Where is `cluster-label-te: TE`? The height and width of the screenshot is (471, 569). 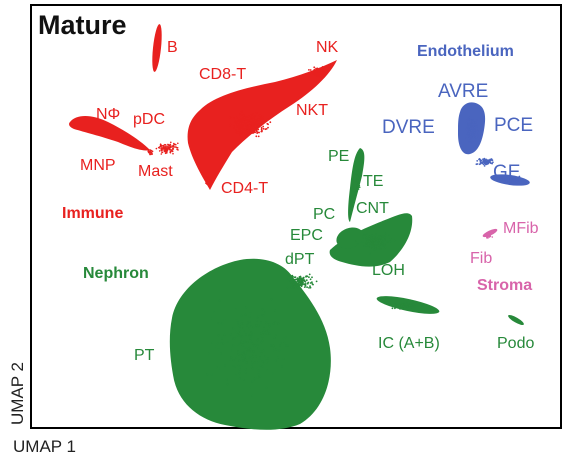
cluster-label-te: TE is located at coordinates (373, 181).